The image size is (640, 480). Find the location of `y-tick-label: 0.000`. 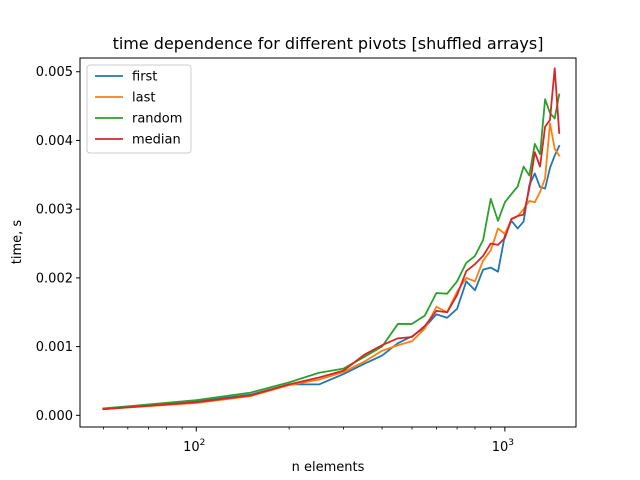

y-tick-label: 0.000 is located at coordinates (54, 416).